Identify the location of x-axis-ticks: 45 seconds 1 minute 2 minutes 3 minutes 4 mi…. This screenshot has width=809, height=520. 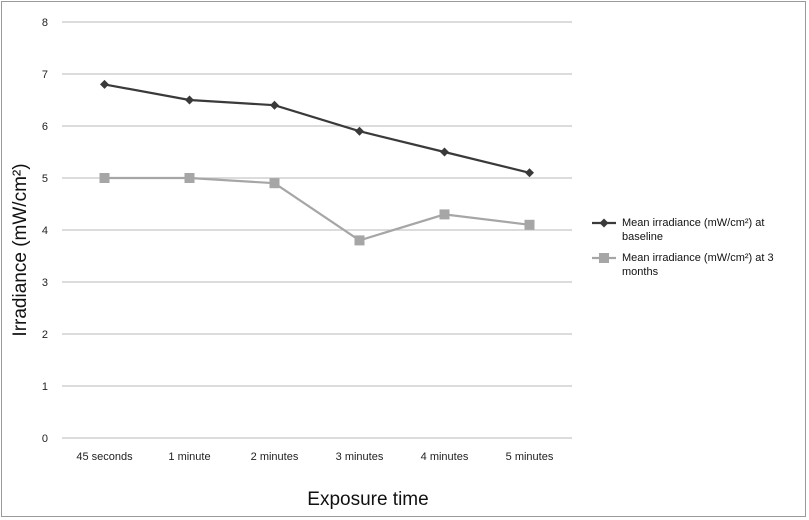
(314, 457).